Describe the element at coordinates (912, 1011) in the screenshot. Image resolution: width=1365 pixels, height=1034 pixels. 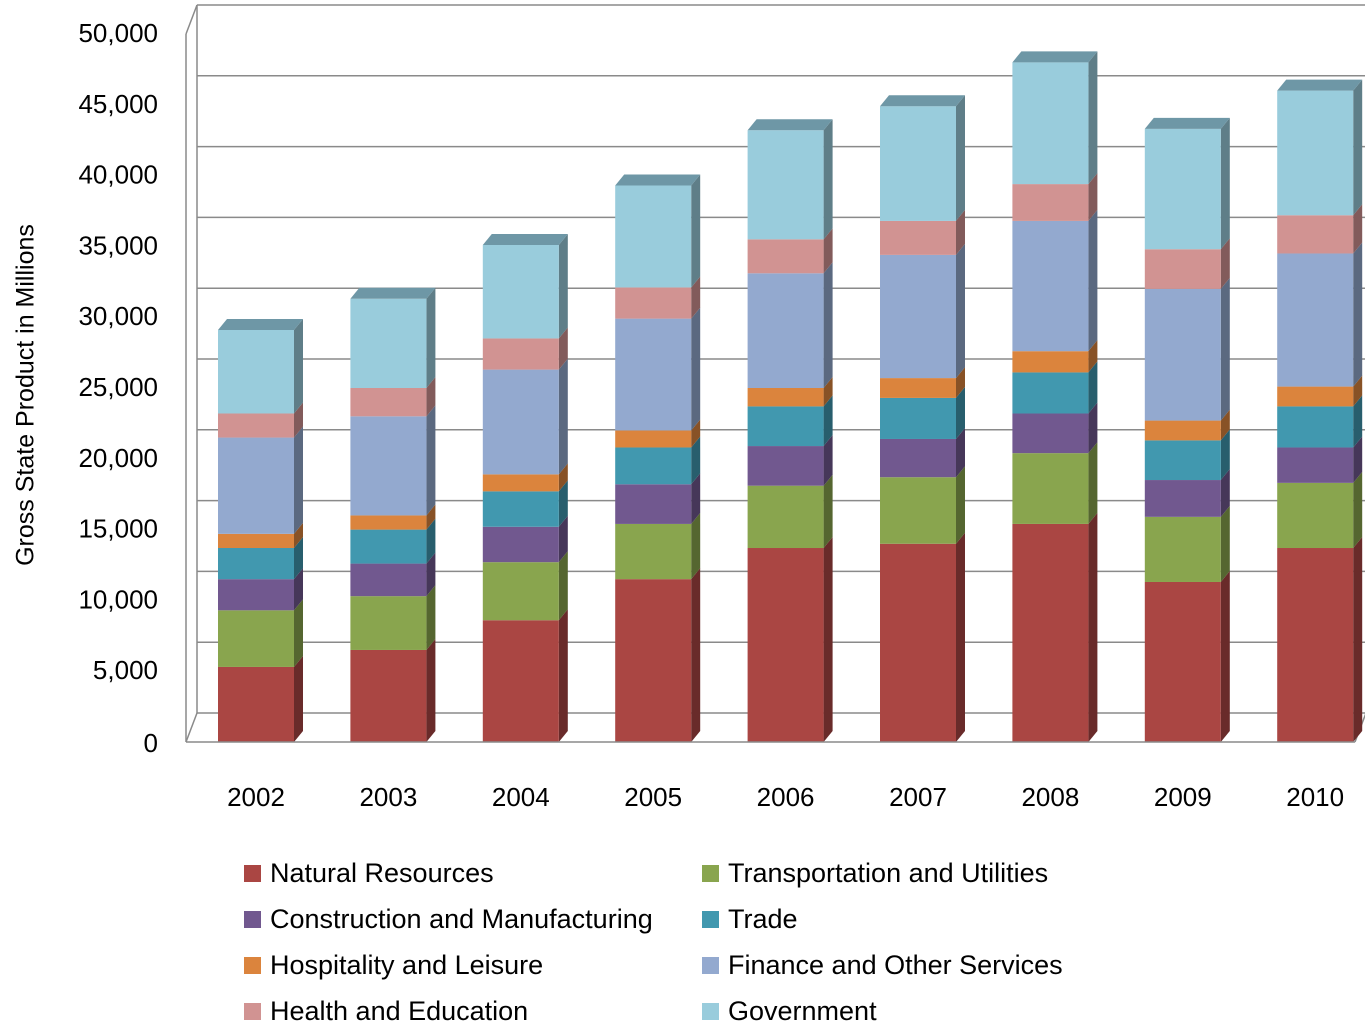
I see `legend-item: Government` at that location.